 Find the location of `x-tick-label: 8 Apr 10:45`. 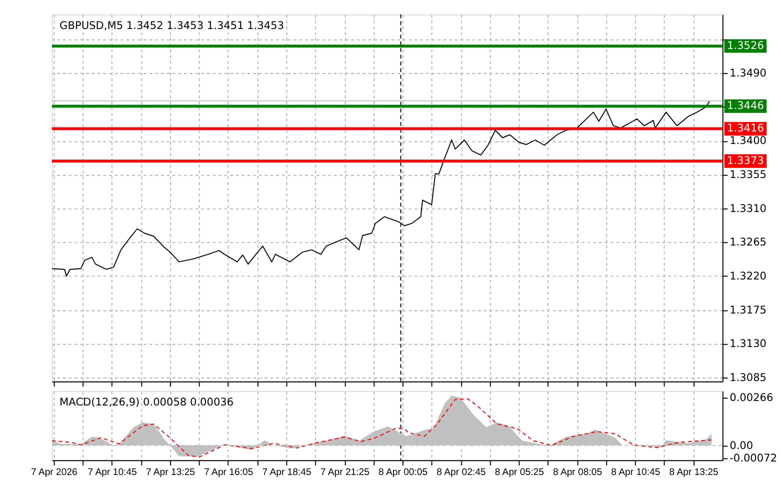

x-tick-label: 8 Apr 10:45 is located at coordinates (635, 472).